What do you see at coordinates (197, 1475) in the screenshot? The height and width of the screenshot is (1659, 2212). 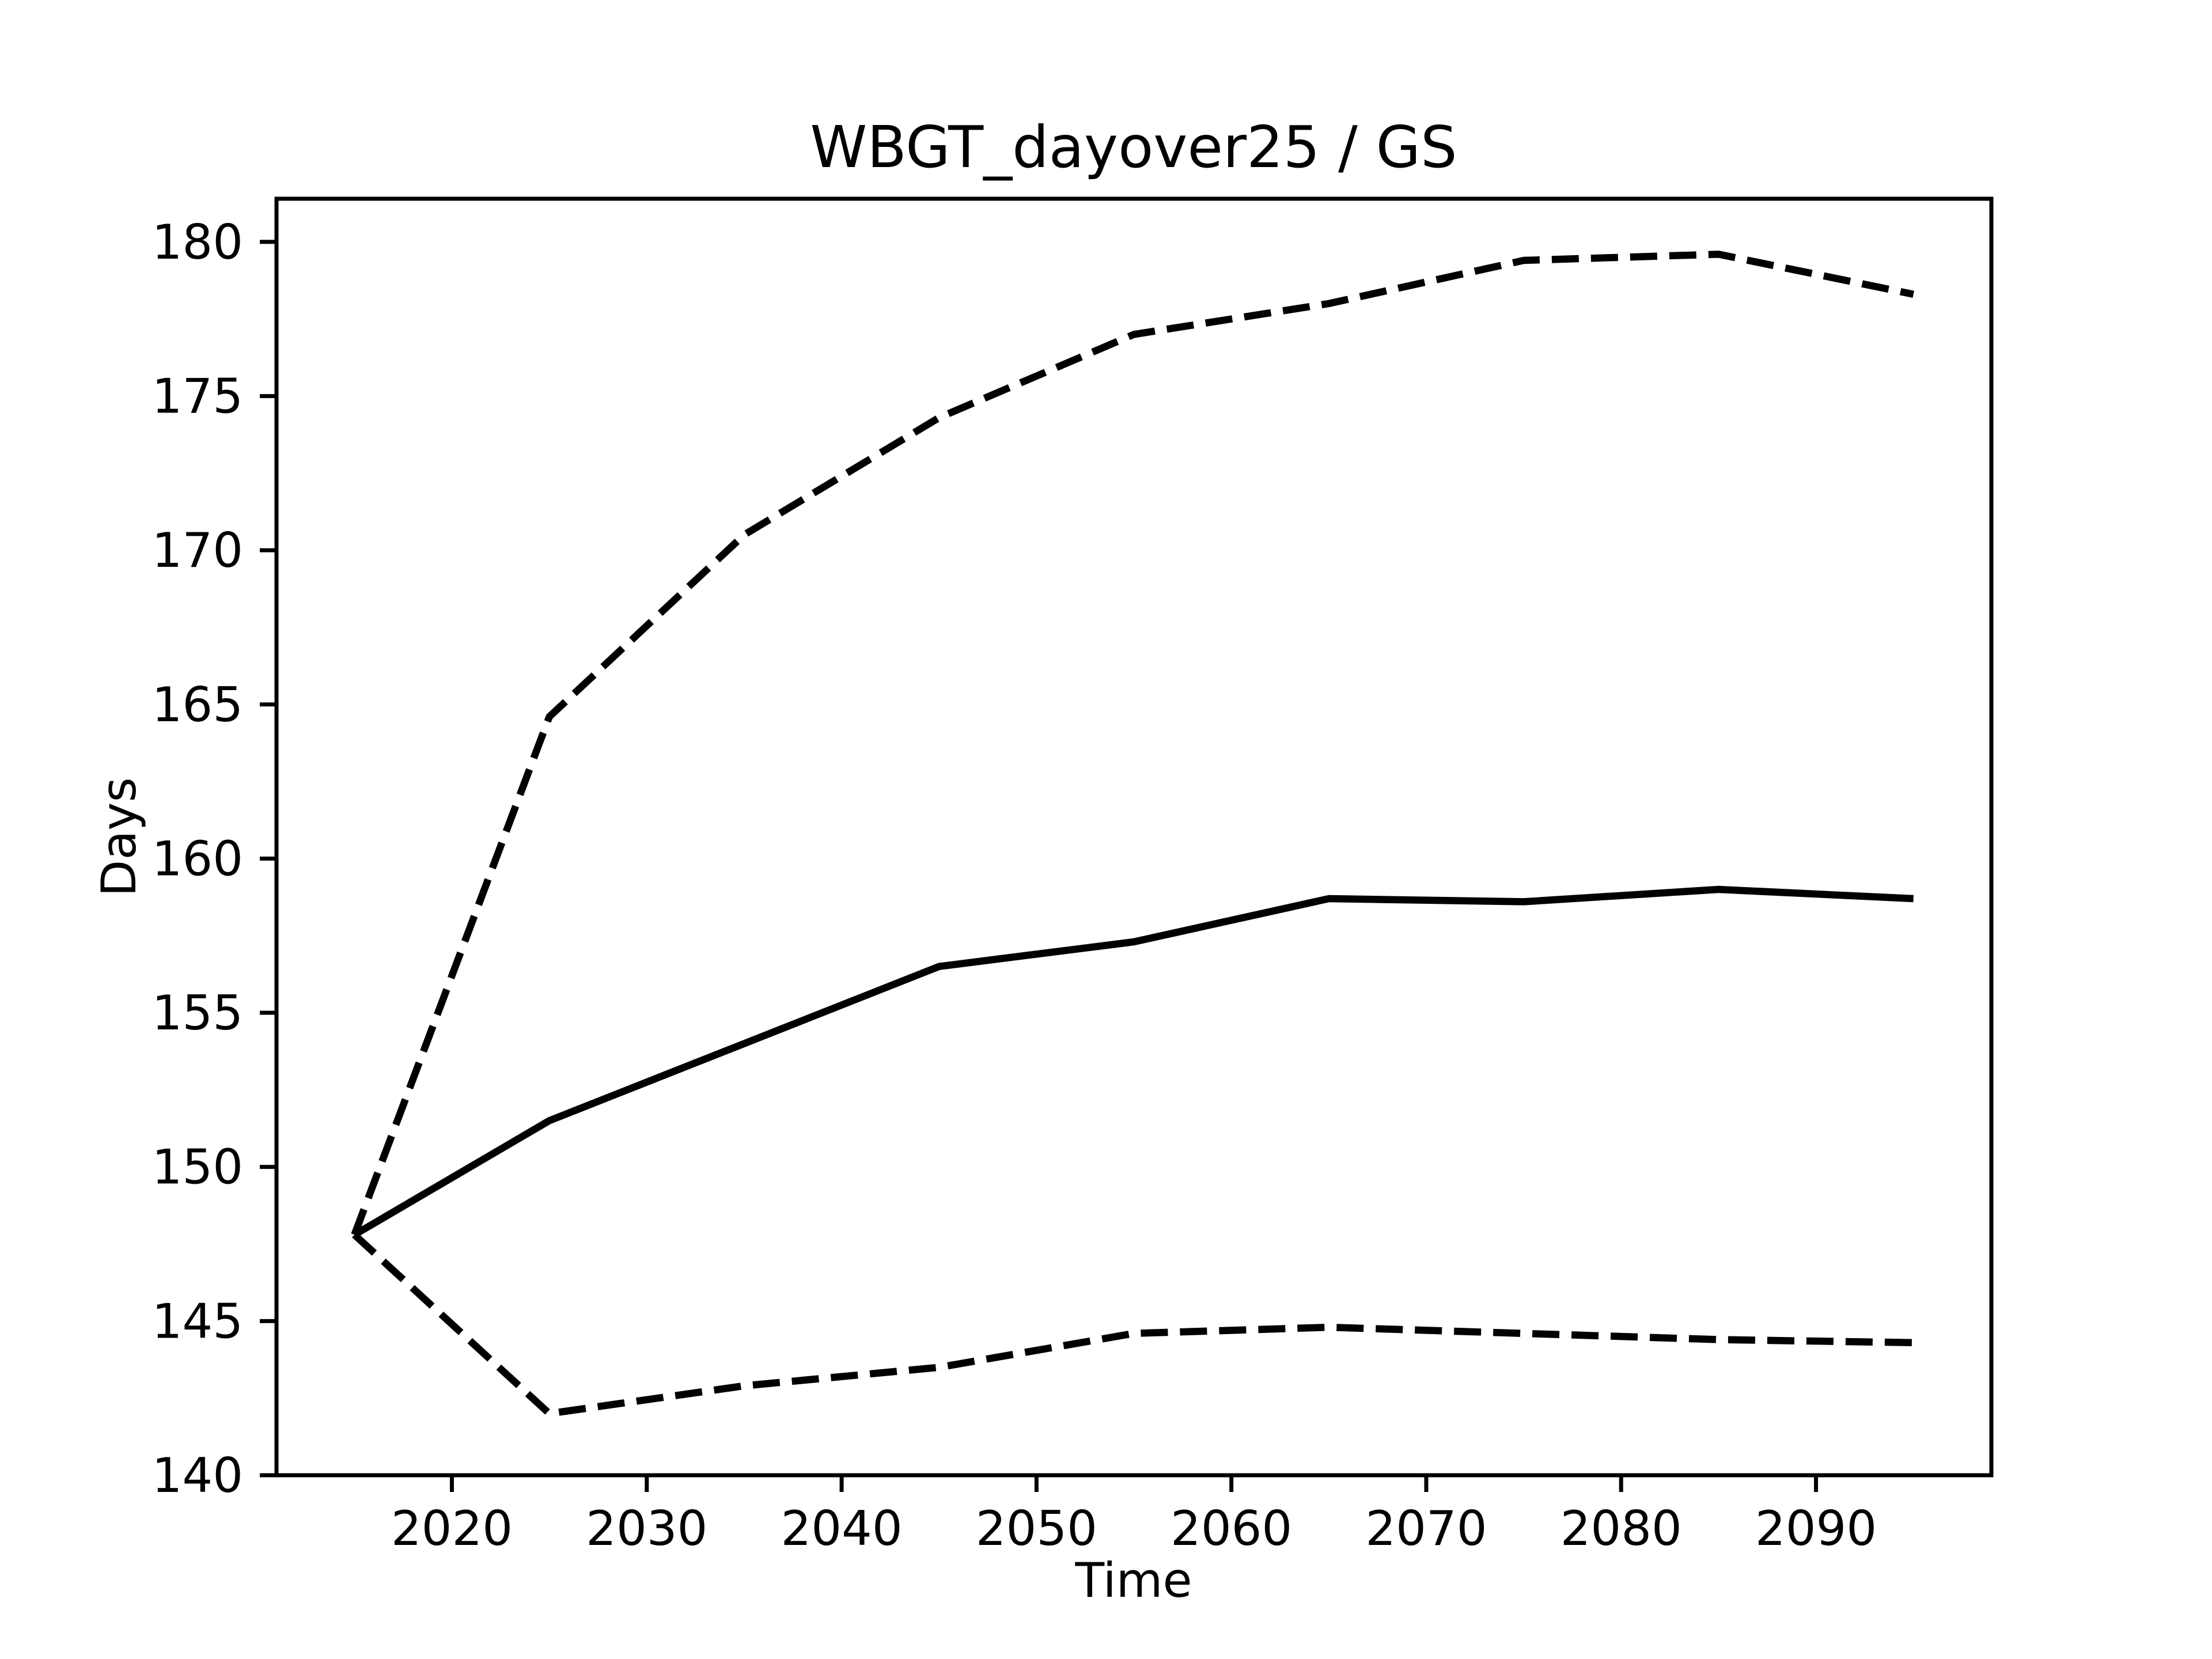 I see `y-tick-label: 140` at bounding box center [197, 1475].